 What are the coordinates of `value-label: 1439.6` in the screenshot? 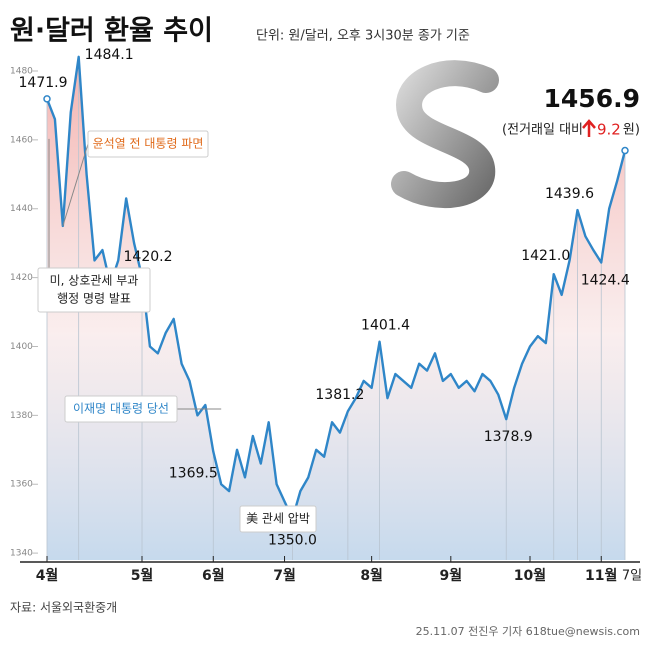 It's located at (569, 194).